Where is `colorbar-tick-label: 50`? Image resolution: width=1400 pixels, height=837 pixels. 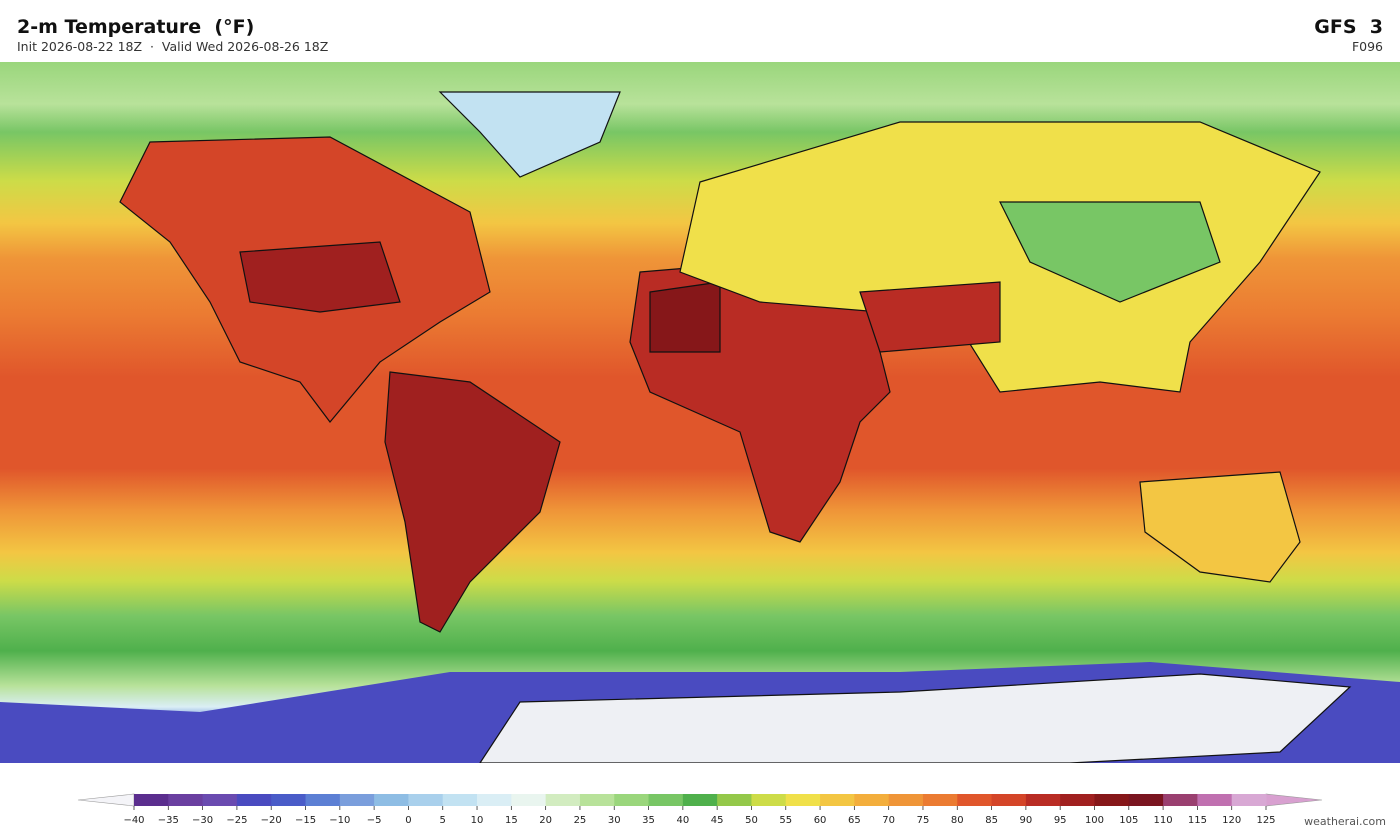
colorbar-tick-label: 50 is located at coordinates (751, 820).